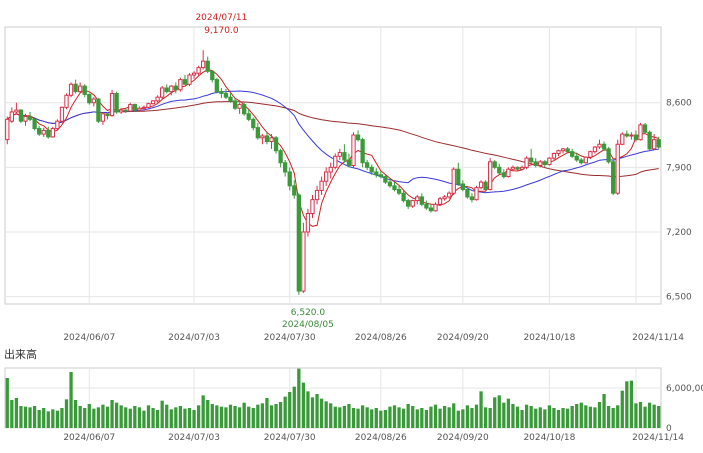 The image size is (703, 453). I want to click on volume-panel-title: 出来高, so click(20, 354).